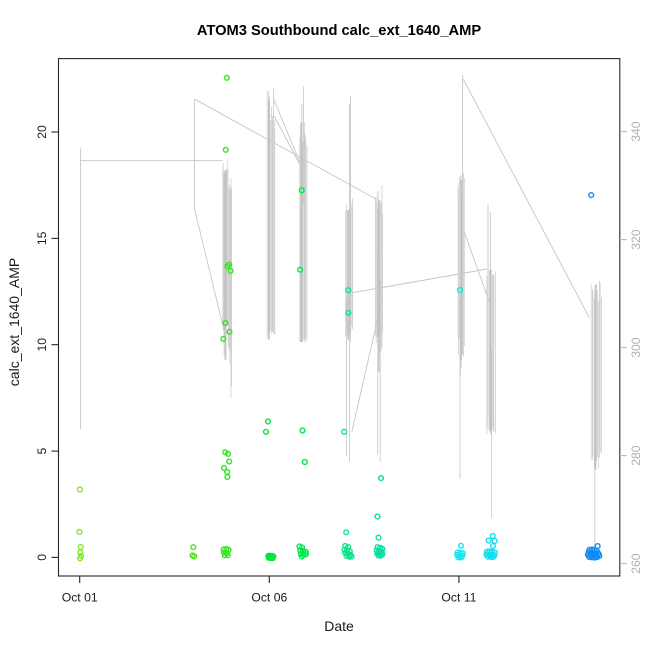 The width and height of the screenshot is (650, 650). I want to click on svg-text: 15, so click(42, 238).